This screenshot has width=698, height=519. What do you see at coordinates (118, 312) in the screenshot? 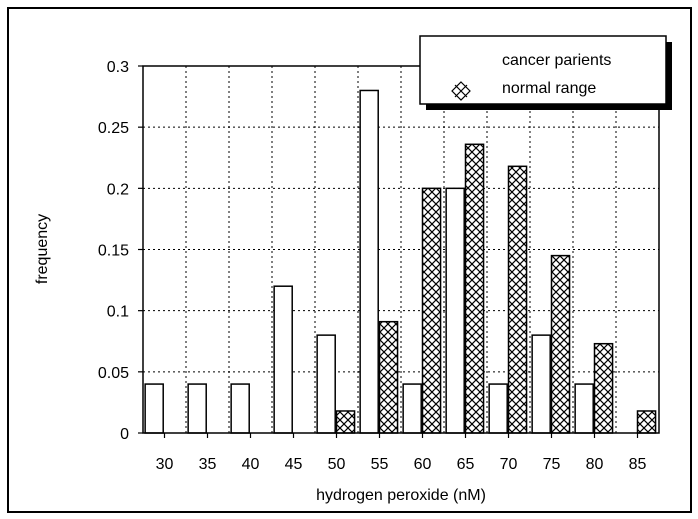
I see `y-tick-label: 0.1` at bounding box center [118, 312].